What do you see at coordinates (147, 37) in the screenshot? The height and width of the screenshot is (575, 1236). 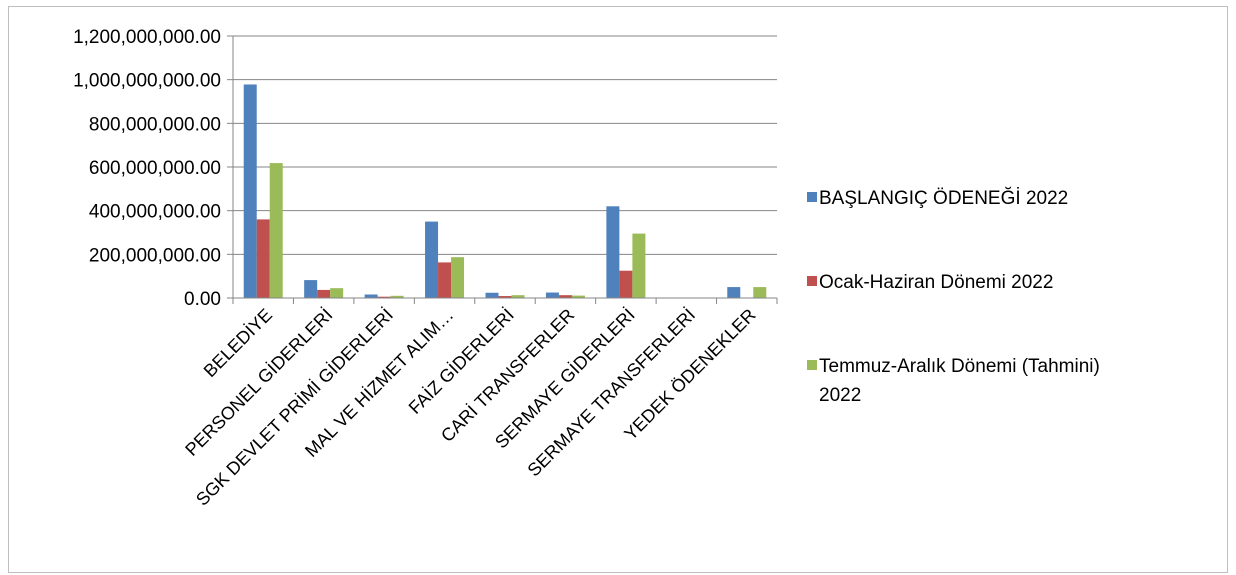 I see `y-tick-label: 1,200,000,000.00` at bounding box center [147, 37].